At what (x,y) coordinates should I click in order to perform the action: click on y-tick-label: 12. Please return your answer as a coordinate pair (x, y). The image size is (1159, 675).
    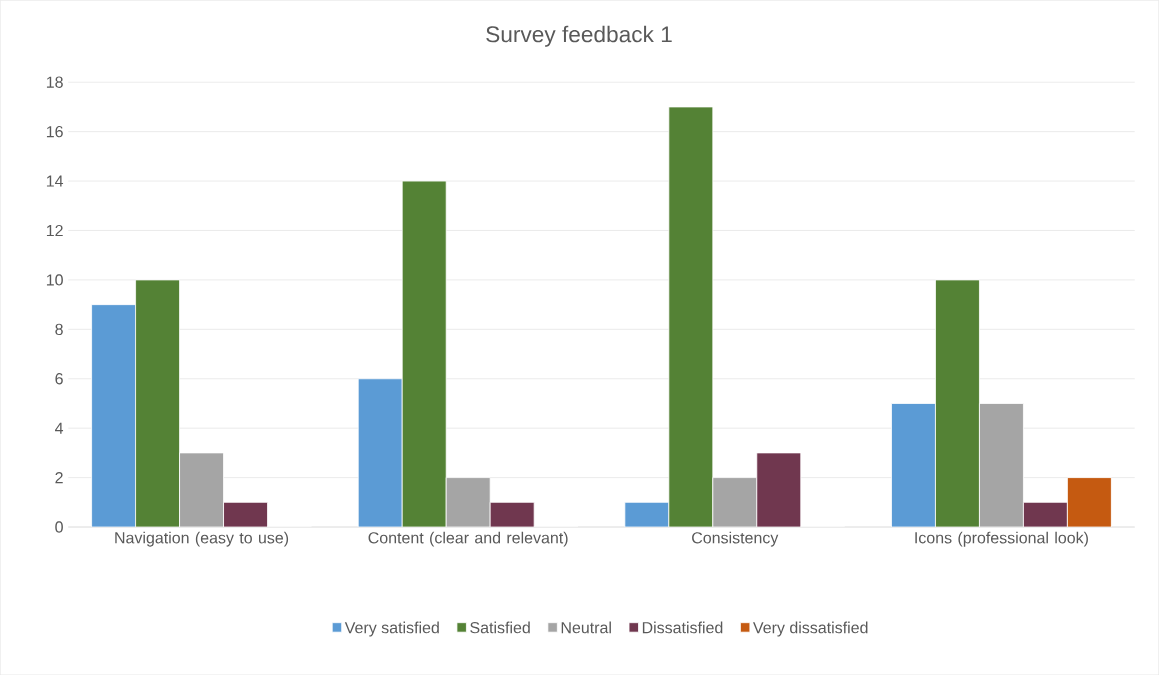
    Looking at the image, I should click on (54, 230).